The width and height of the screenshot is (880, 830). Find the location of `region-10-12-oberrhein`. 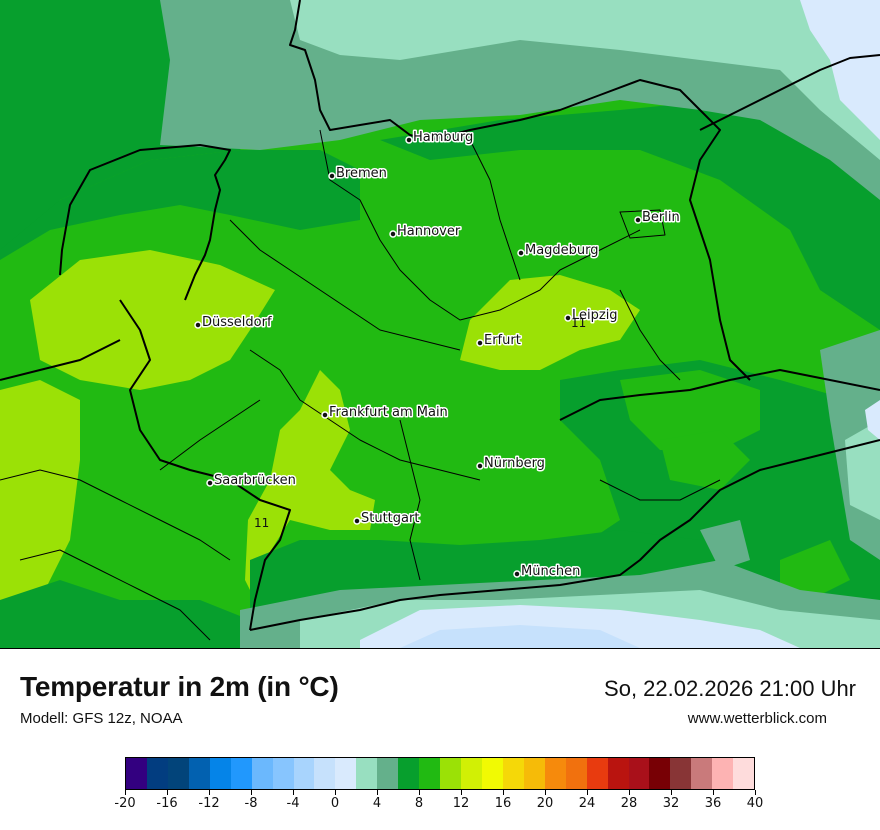

region-10-12-oberrhein is located at coordinates (310, 485).